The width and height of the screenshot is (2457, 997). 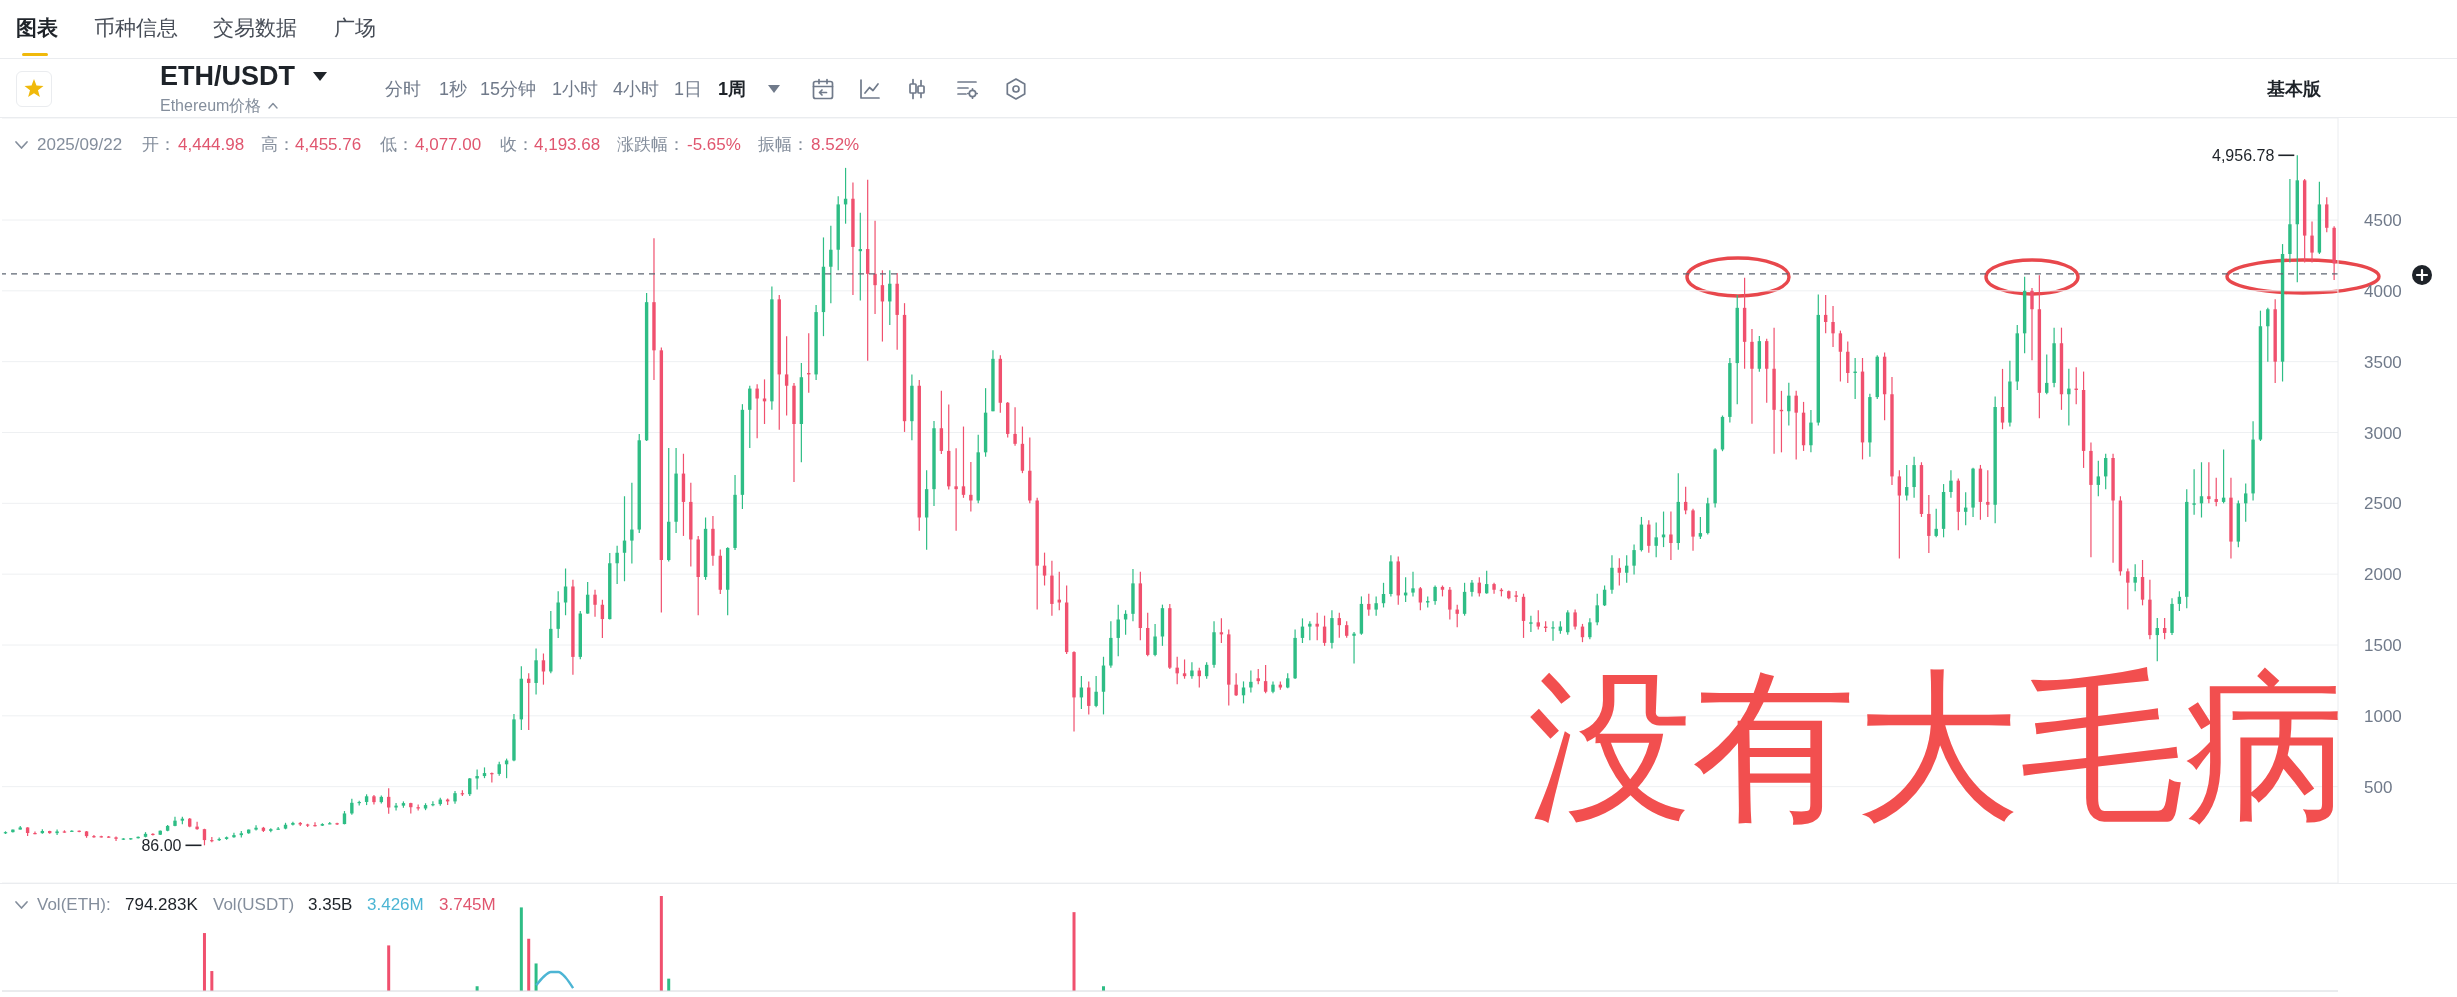 What do you see at coordinates (254, 905) in the screenshot?
I see `annotation: Vol(USDT)` at bounding box center [254, 905].